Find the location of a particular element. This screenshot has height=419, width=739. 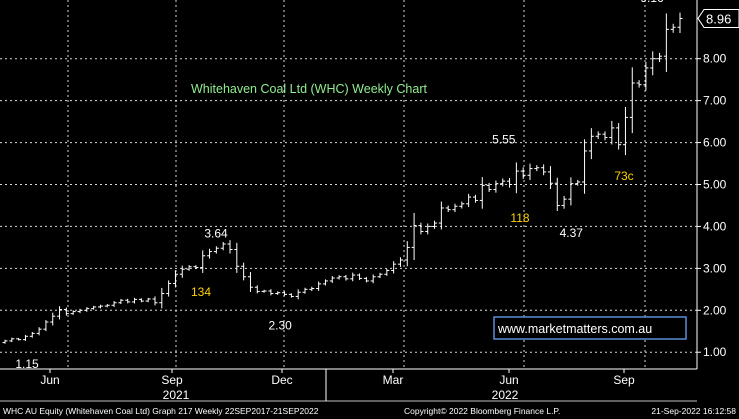

x-year-label: 2021 is located at coordinates (176, 395).